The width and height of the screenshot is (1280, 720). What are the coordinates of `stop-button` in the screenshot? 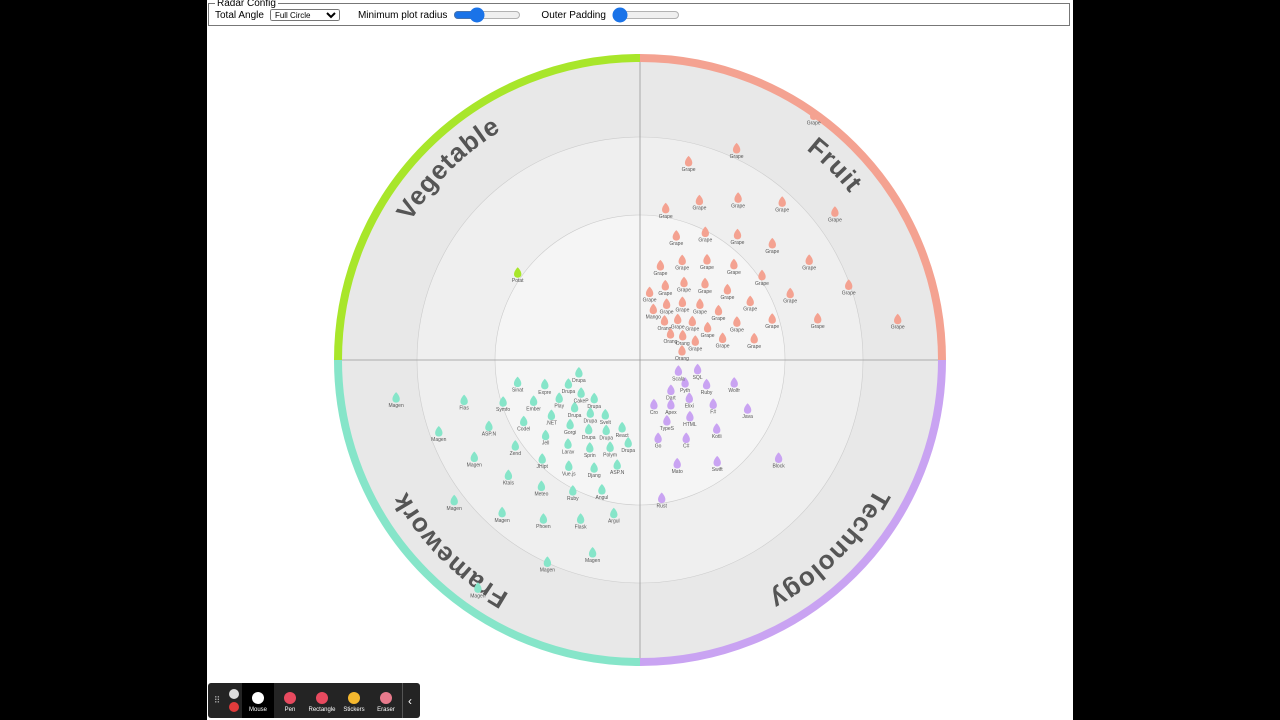 It's located at (234, 707).